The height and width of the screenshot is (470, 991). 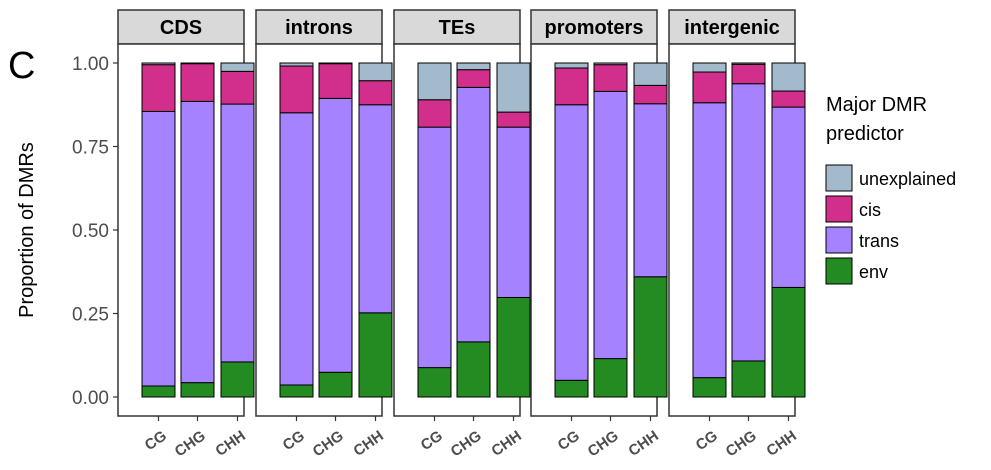 What do you see at coordinates (90, 231) in the screenshot?
I see `y-tick-label: 0.50` at bounding box center [90, 231].